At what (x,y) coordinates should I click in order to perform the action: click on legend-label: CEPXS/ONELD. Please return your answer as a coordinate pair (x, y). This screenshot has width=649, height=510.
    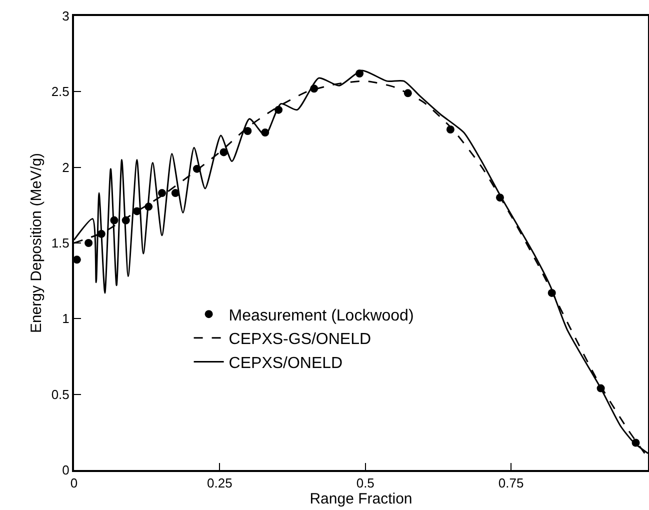
    Looking at the image, I should click on (285, 363).